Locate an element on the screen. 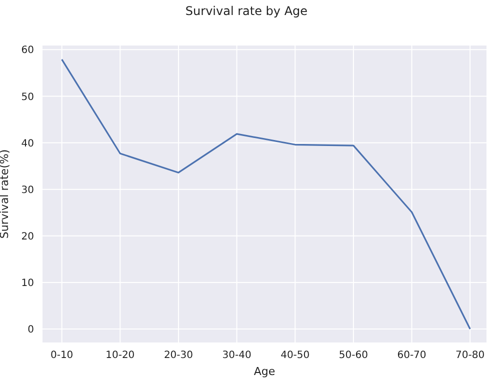 The height and width of the screenshot is (383, 493). x-tick-label: 10-20 is located at coordinates (120, 356).